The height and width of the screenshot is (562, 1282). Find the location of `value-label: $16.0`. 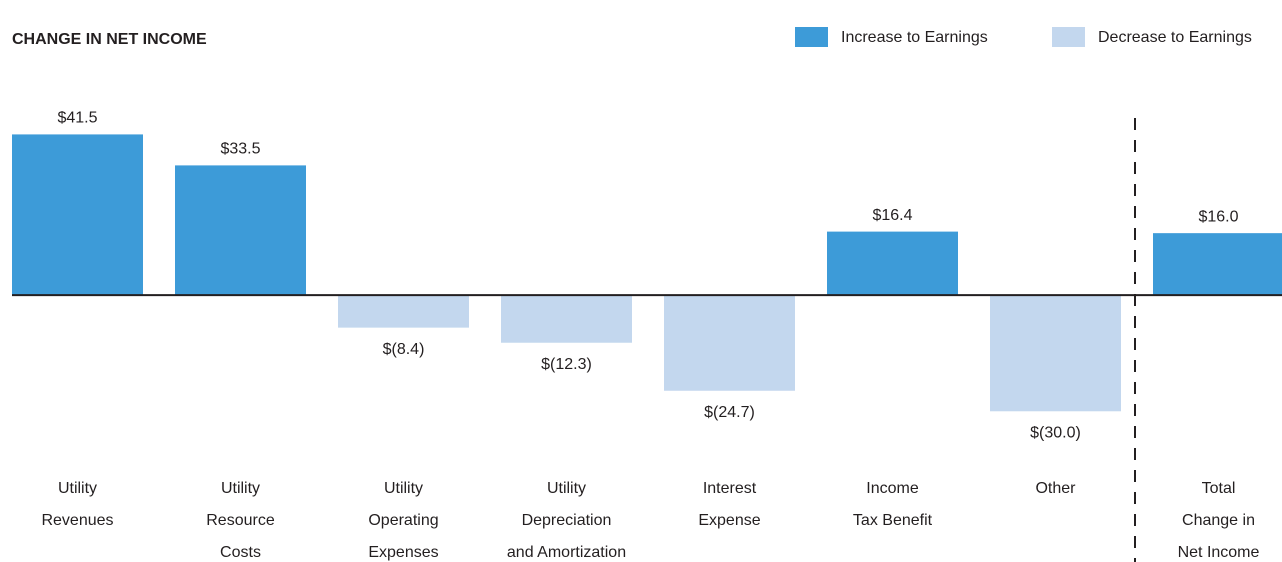

value-label: $16.0 is located at coordinates (1218, 216).